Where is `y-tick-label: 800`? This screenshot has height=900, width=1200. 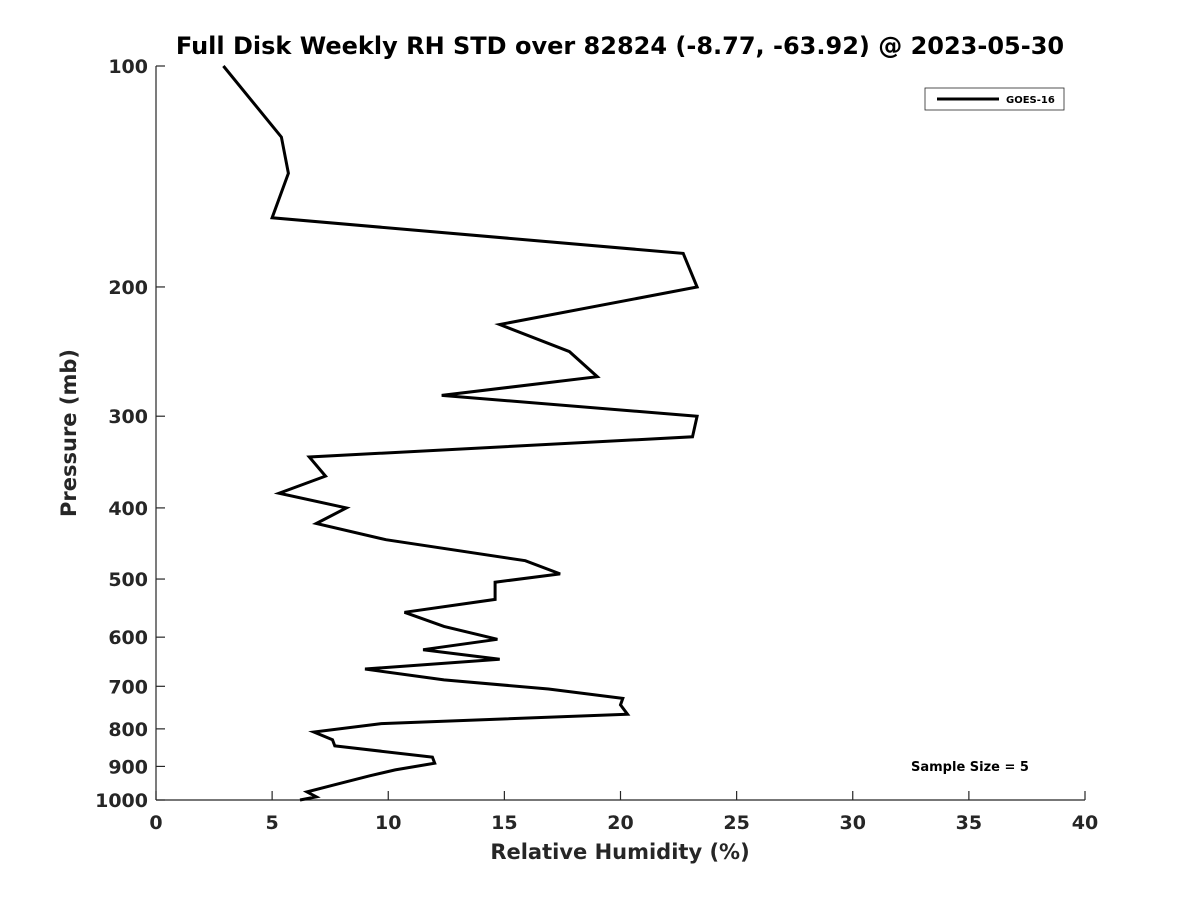 y-tick-label: 800 is located at coordinates (128, 730).